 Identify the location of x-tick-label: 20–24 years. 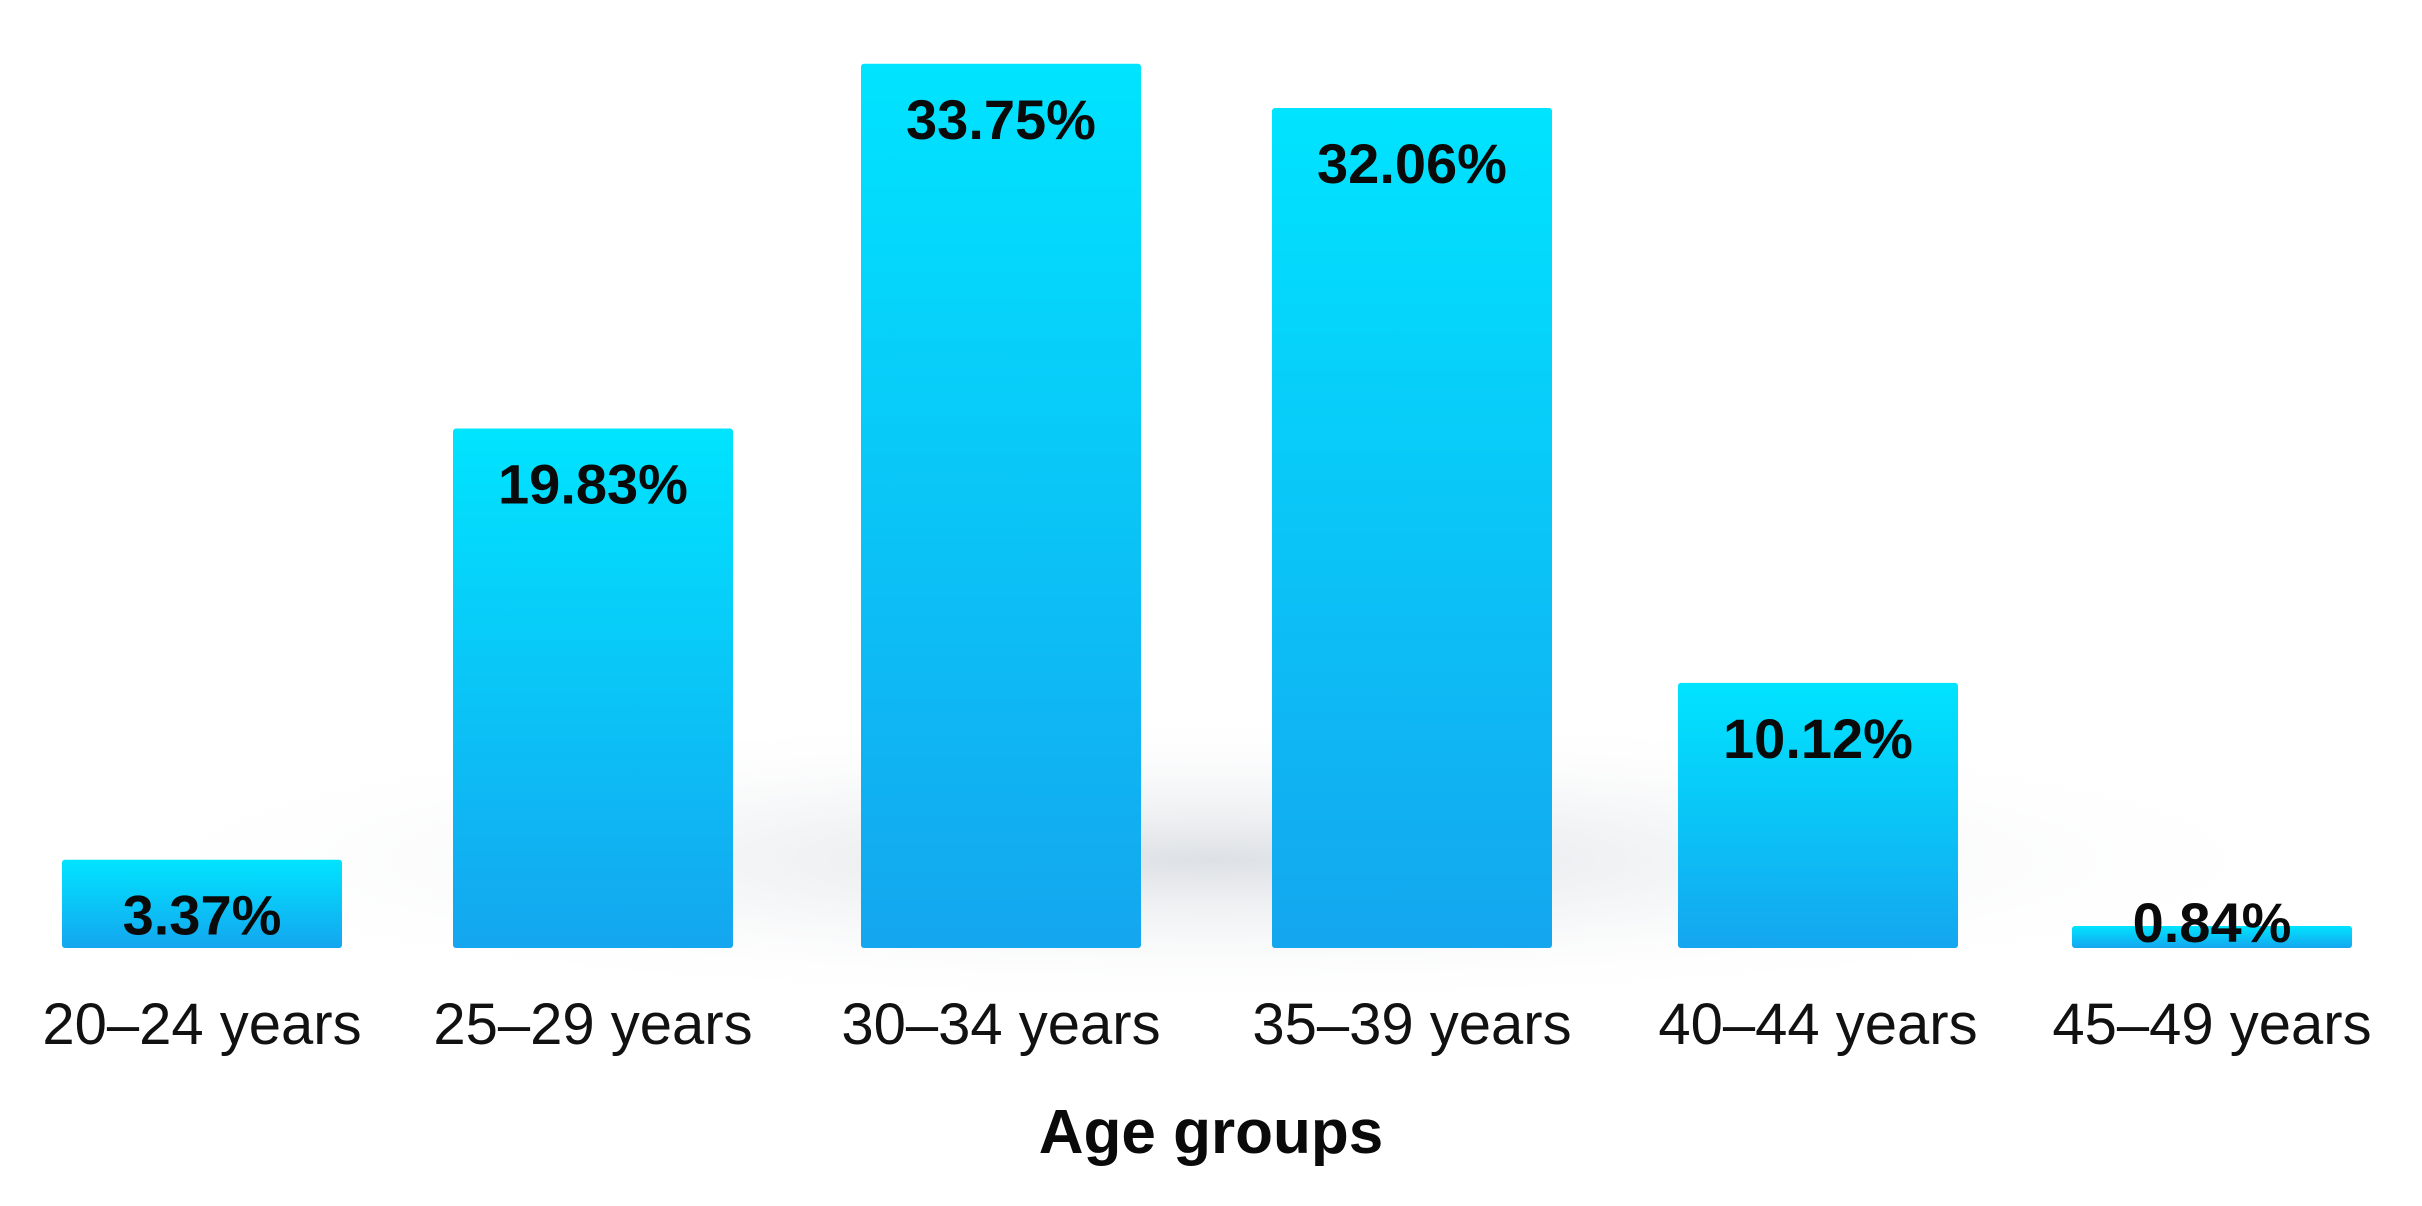
(201, 1024).